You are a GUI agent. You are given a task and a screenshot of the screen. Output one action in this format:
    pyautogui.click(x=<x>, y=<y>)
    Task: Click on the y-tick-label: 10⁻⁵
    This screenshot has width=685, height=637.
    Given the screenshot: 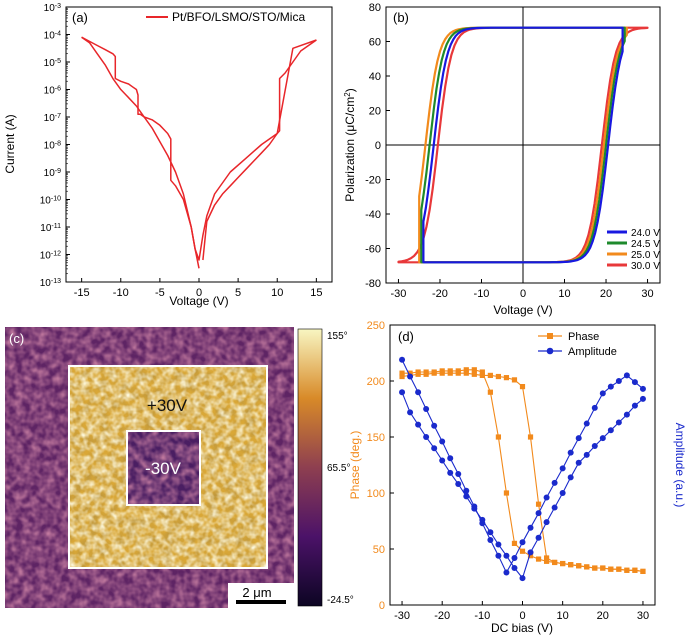 What is the action you would take?
    pyautogui.click(x=52, y=64)
    